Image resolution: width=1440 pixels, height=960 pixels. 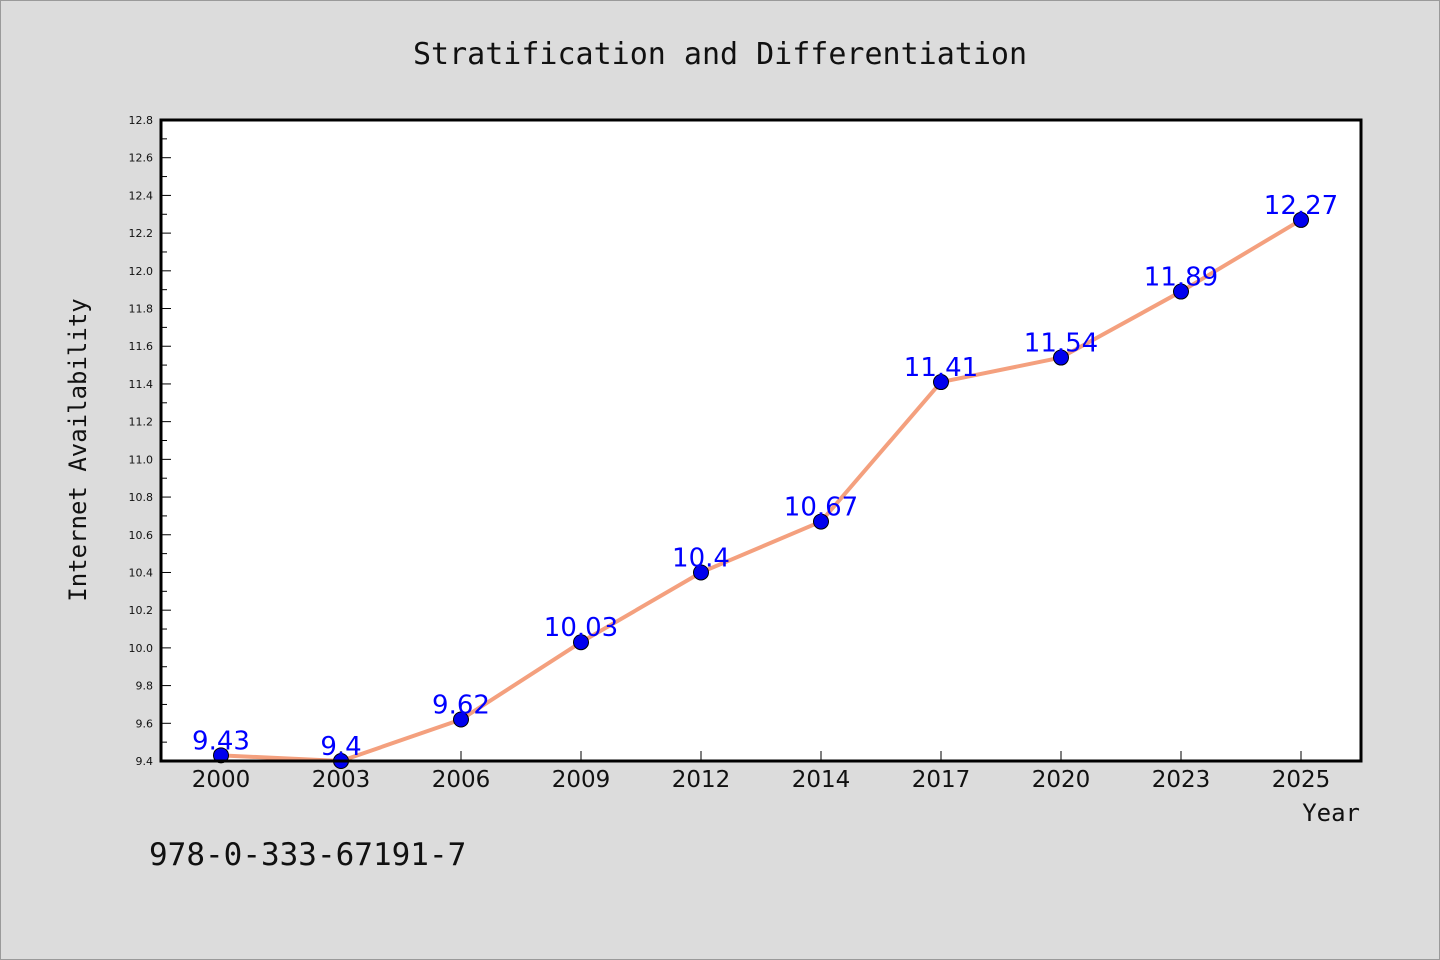 I want to click on y-tick-label: 10.8, so click(x=141, y=497).